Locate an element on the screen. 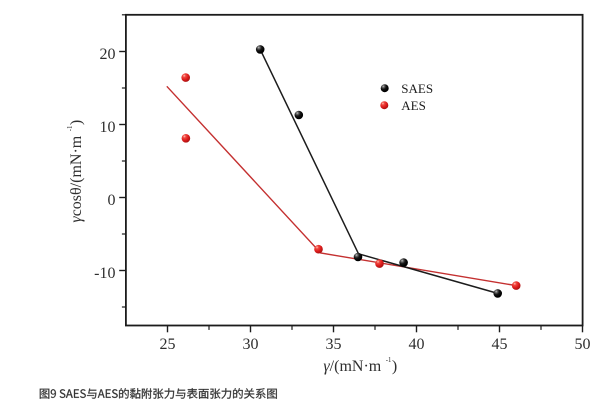  svg-text: 50 is located at coordinates (583, 344).